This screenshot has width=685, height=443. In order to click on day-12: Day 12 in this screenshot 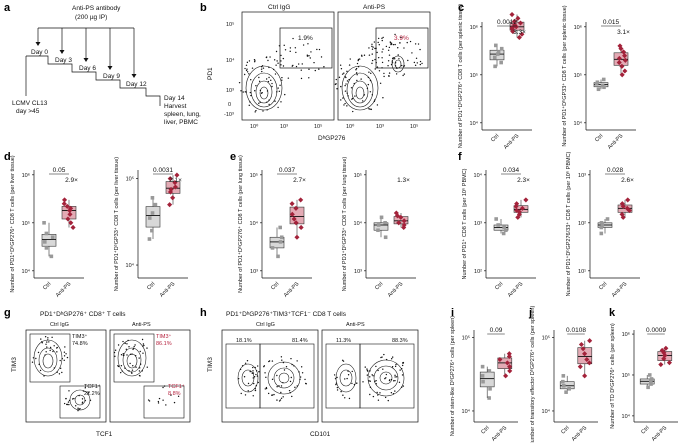, I will do `click(136, 84)`.